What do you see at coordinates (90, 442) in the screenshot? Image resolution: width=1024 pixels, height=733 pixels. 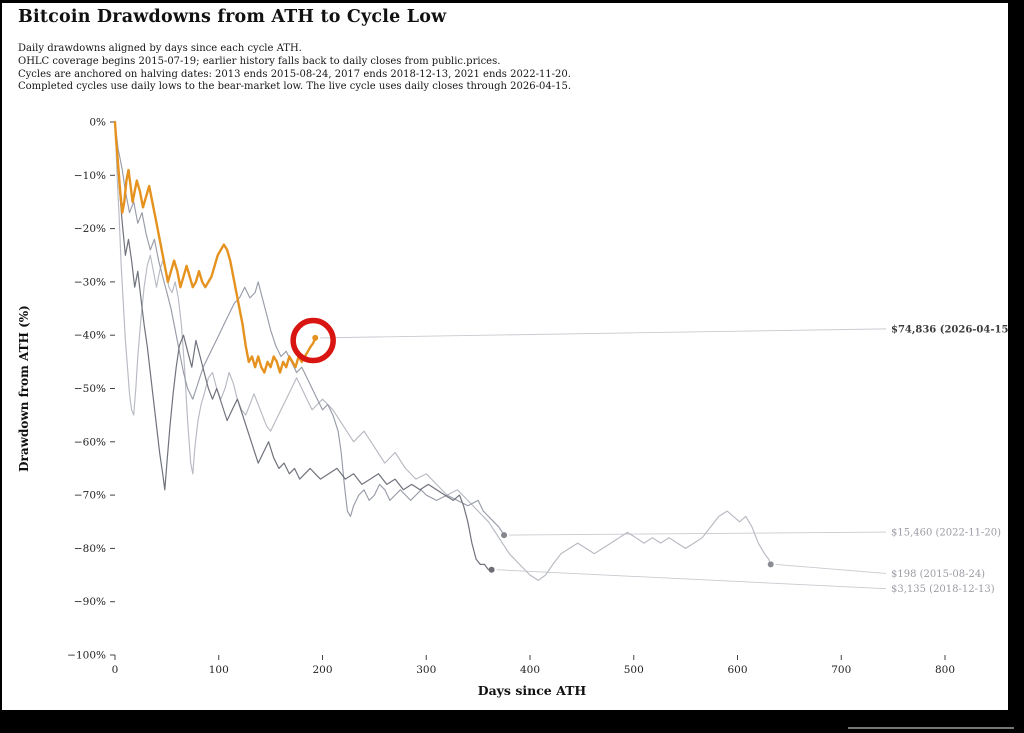 I see `y-tick-label: −60%` at bounding box center [90, 442].